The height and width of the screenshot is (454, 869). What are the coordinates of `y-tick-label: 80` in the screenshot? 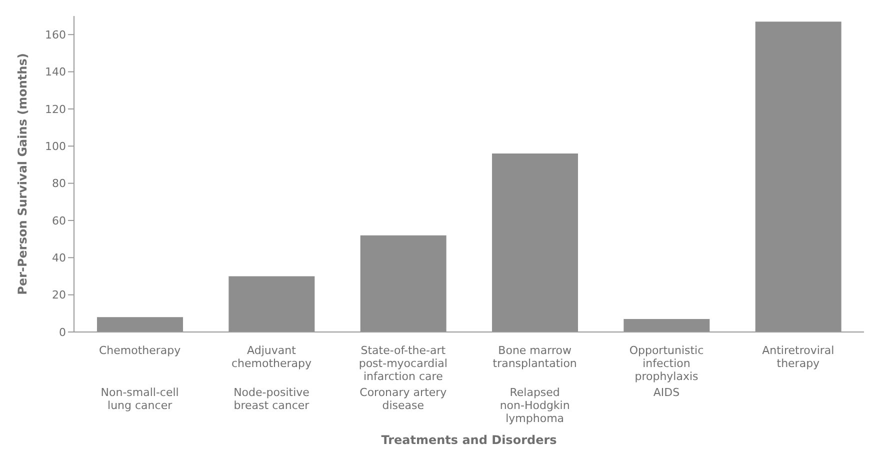 It's located at (59, 183).